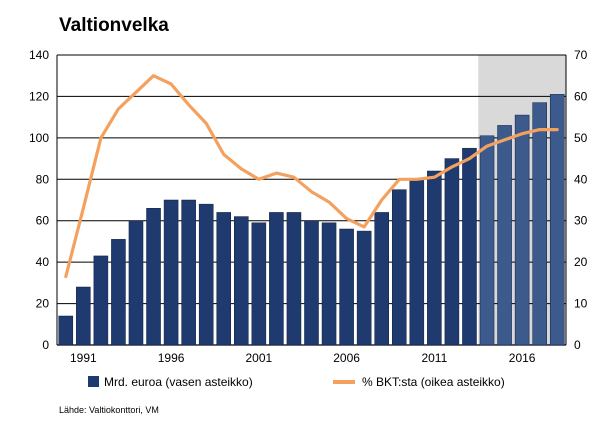  I want to click on x-tick-label: 2011, so click(434, 358).